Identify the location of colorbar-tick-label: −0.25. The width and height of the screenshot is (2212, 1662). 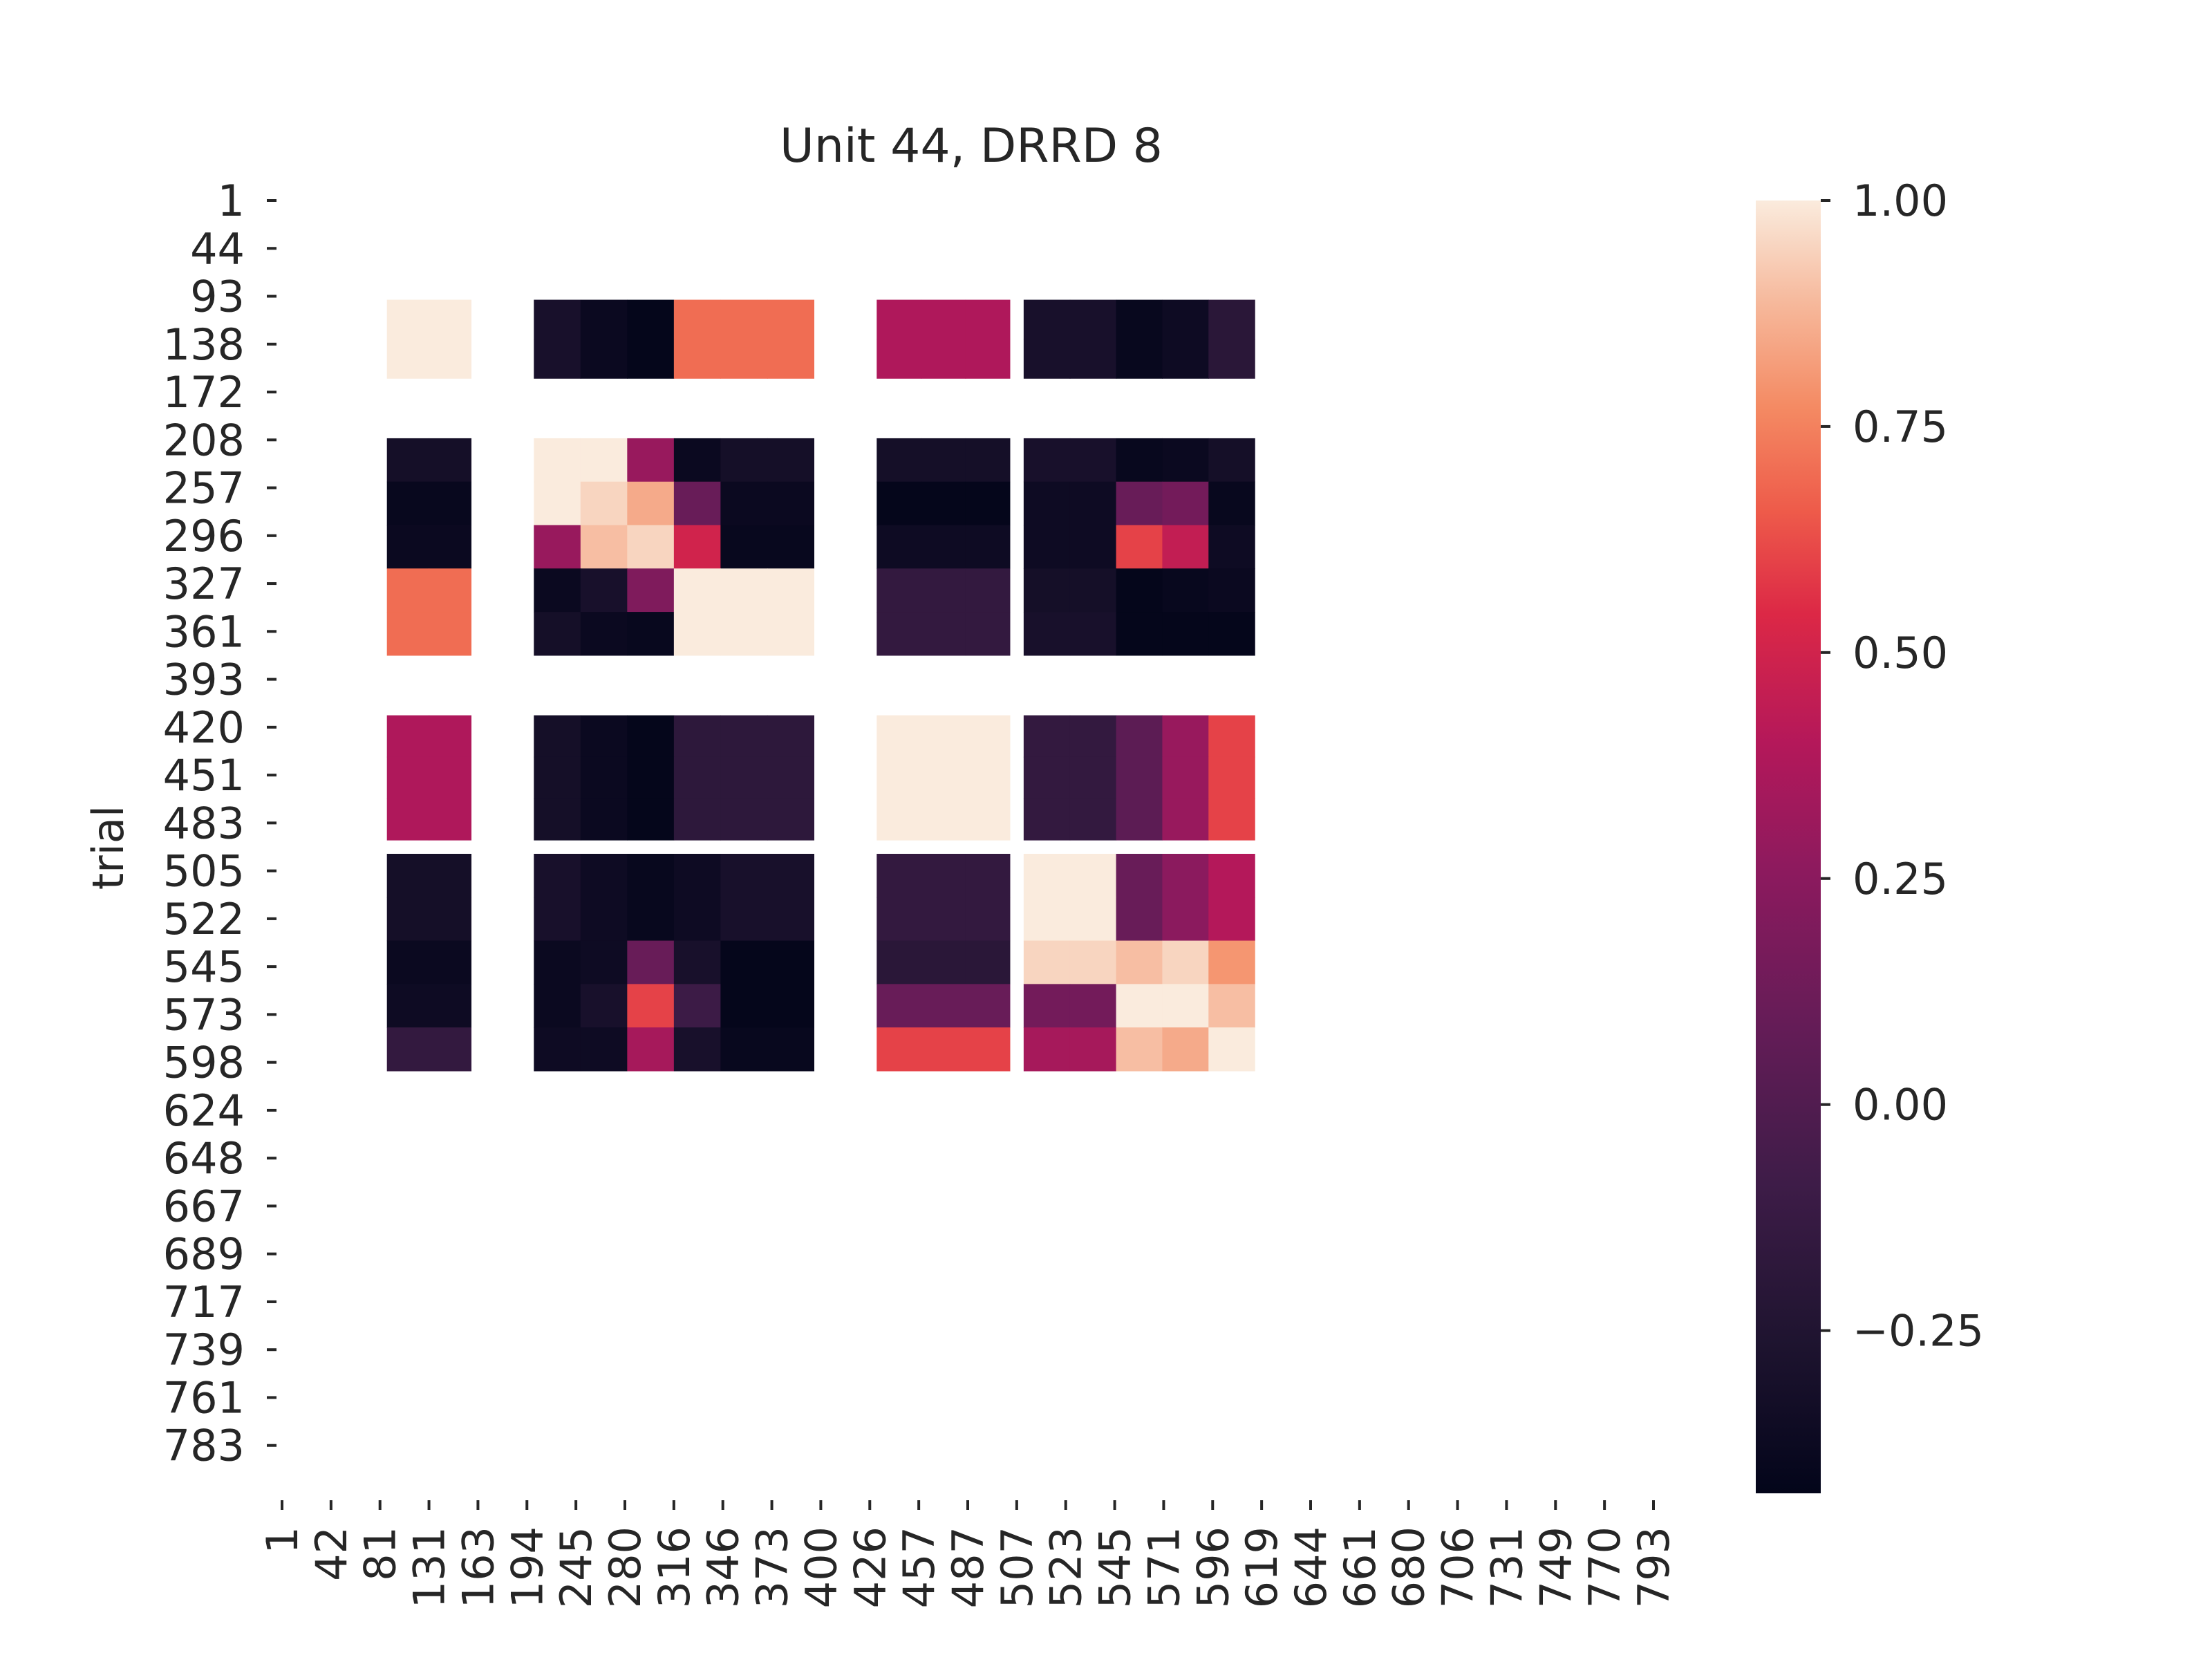
(1919, 1331).